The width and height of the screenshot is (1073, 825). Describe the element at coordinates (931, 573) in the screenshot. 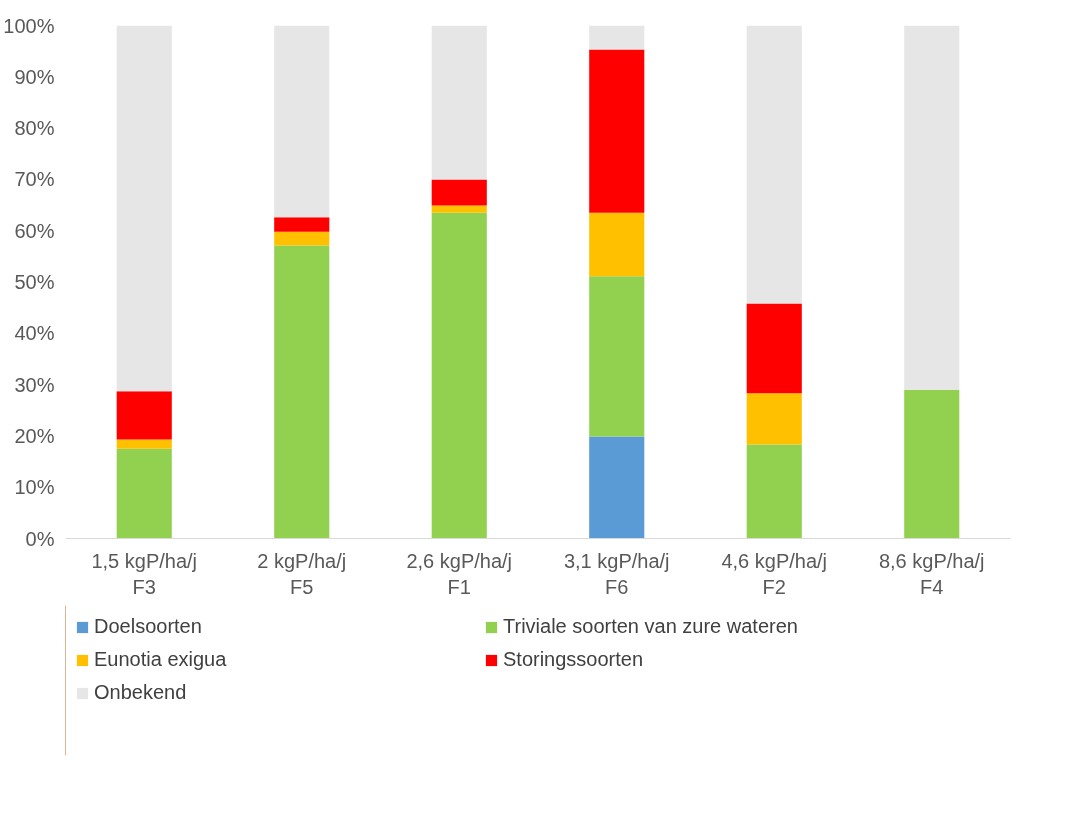

I see `x-tick-label: 8,6 kgP/ha/j F4` at that location.